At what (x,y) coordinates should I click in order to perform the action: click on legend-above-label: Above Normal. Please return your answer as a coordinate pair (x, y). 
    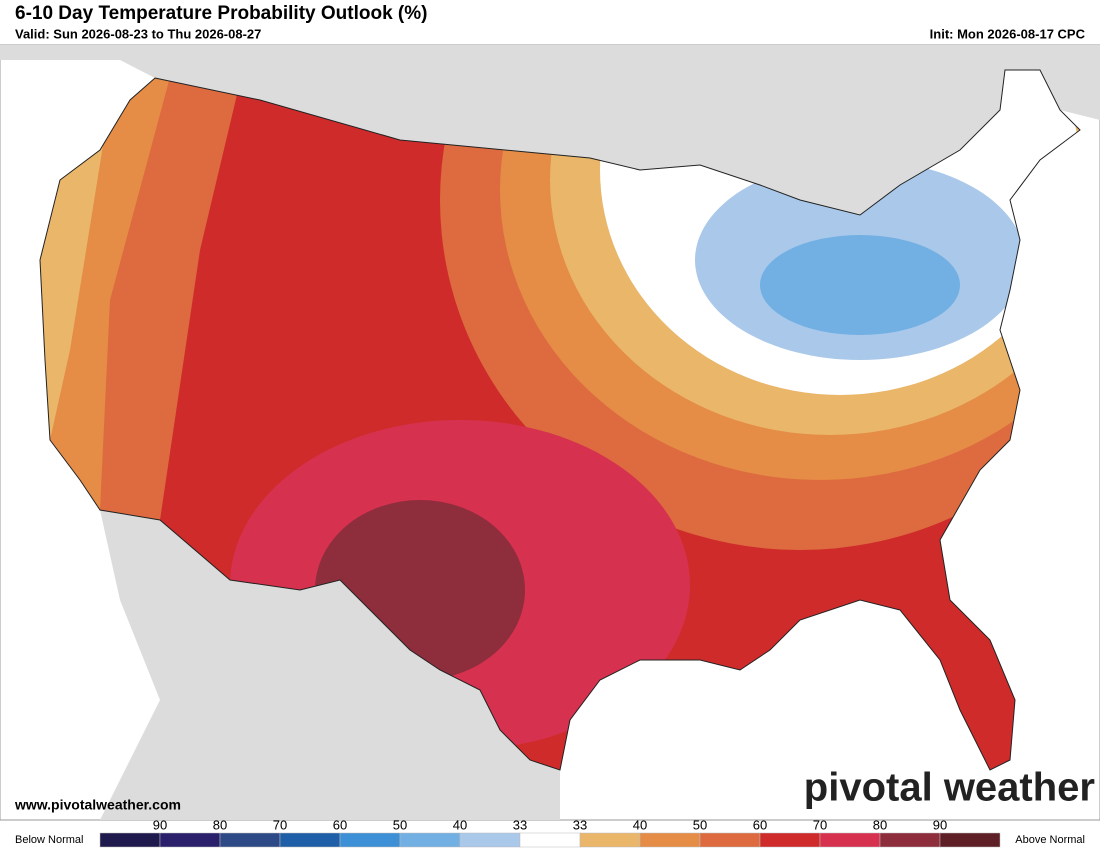
    Looking at the image, I should click on (1050, 840).